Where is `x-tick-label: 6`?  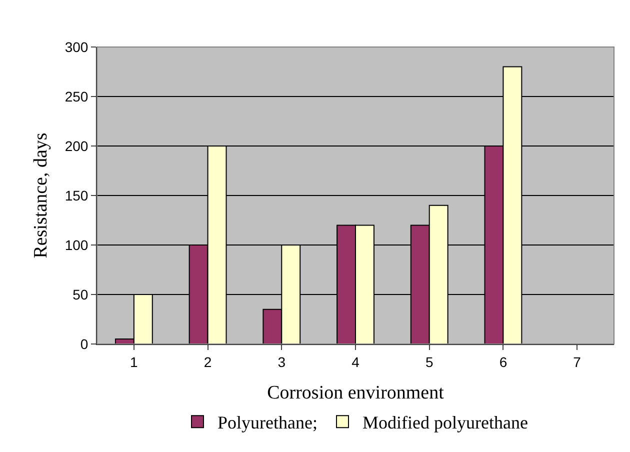
x-tick-label: 6 is located at coordinates (503, 362).